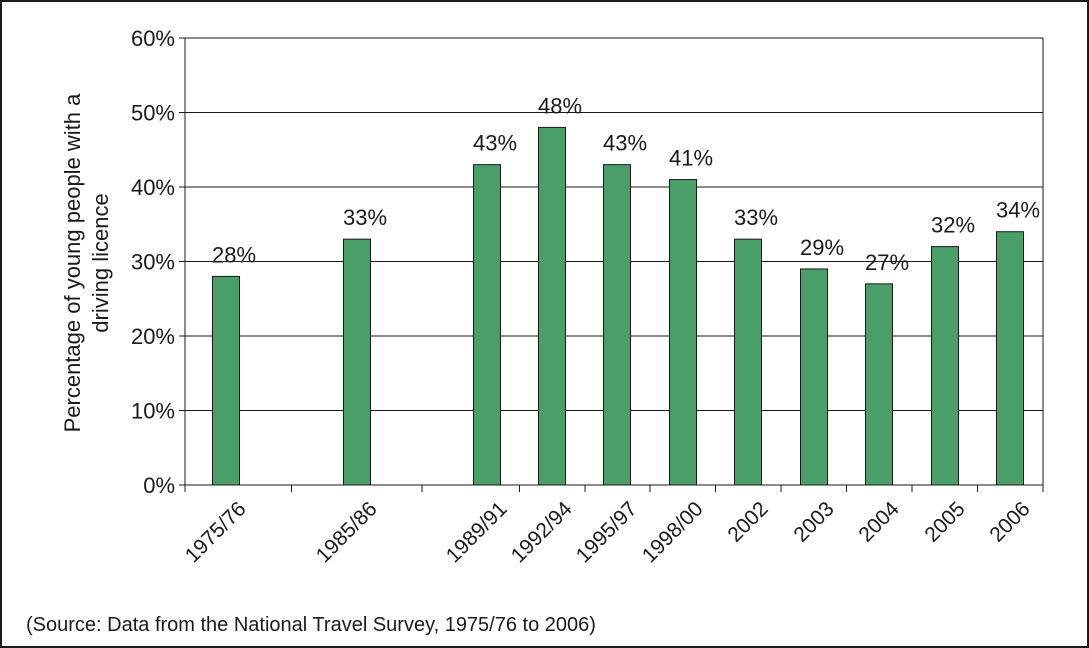 This screenshot has width=1089, height=648. Describe the element at coordinates (159, 485) in the screenshot. I see `y-tick-label: 0%` at that location.